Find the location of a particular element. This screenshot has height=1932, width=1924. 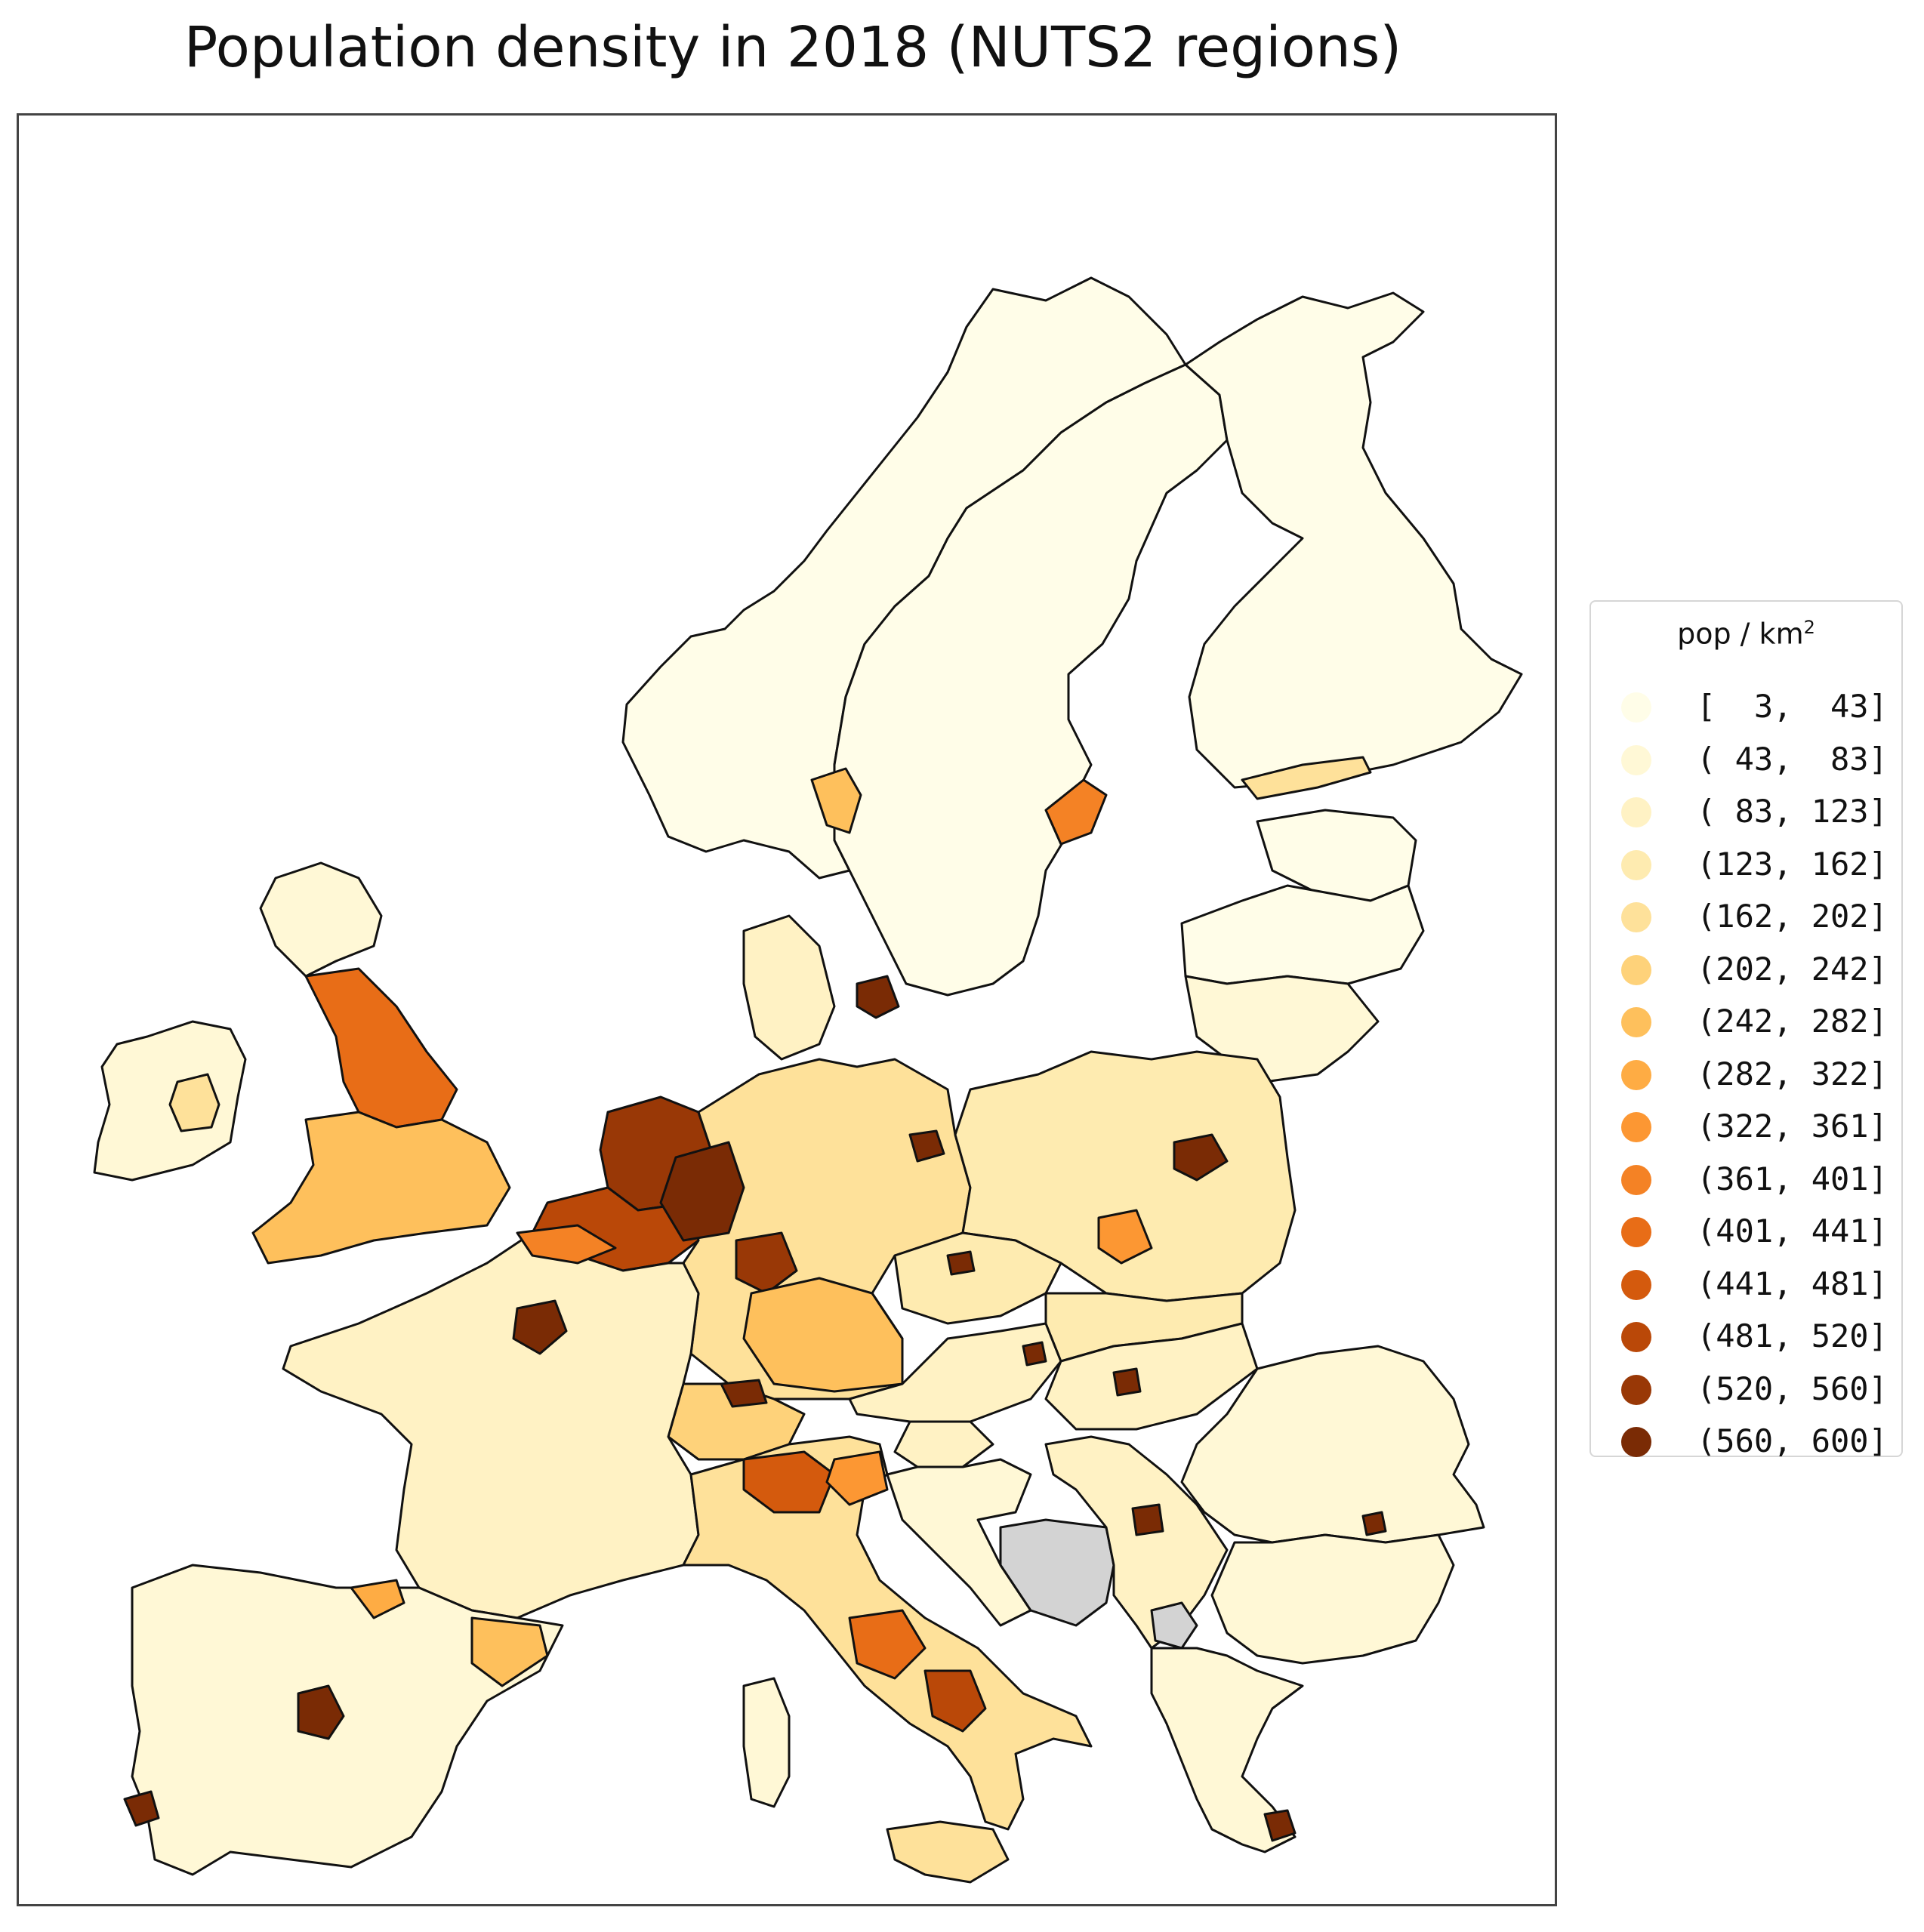

region-sweden is located at coordinates (1031, 680).